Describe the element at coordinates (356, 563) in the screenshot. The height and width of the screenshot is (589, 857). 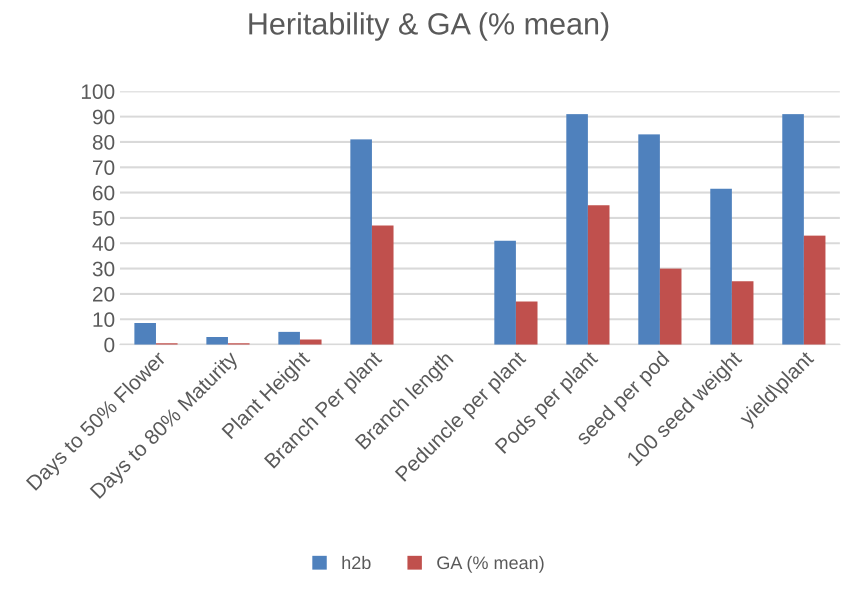
I see `legend-label: h2b` at that location.